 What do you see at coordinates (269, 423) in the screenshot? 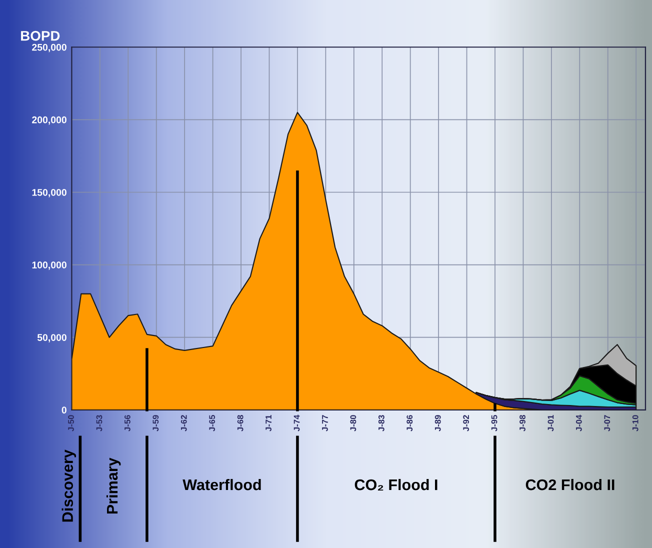
I see `x-tick-label: J-71` at bounding box center [269, 423].